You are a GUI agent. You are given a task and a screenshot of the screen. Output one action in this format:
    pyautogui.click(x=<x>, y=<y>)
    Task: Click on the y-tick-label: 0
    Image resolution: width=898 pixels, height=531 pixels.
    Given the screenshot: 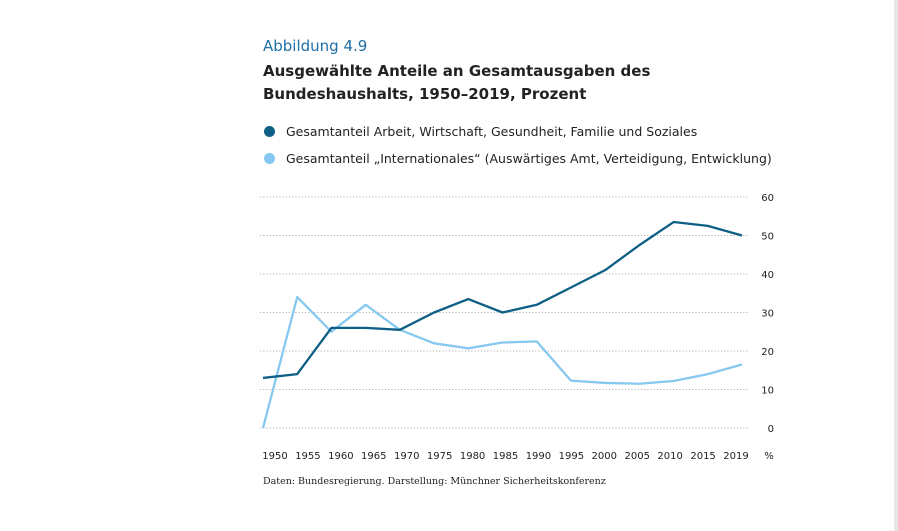 What is the action you would take?
    pyautogui.click(x=771, y=429)
    